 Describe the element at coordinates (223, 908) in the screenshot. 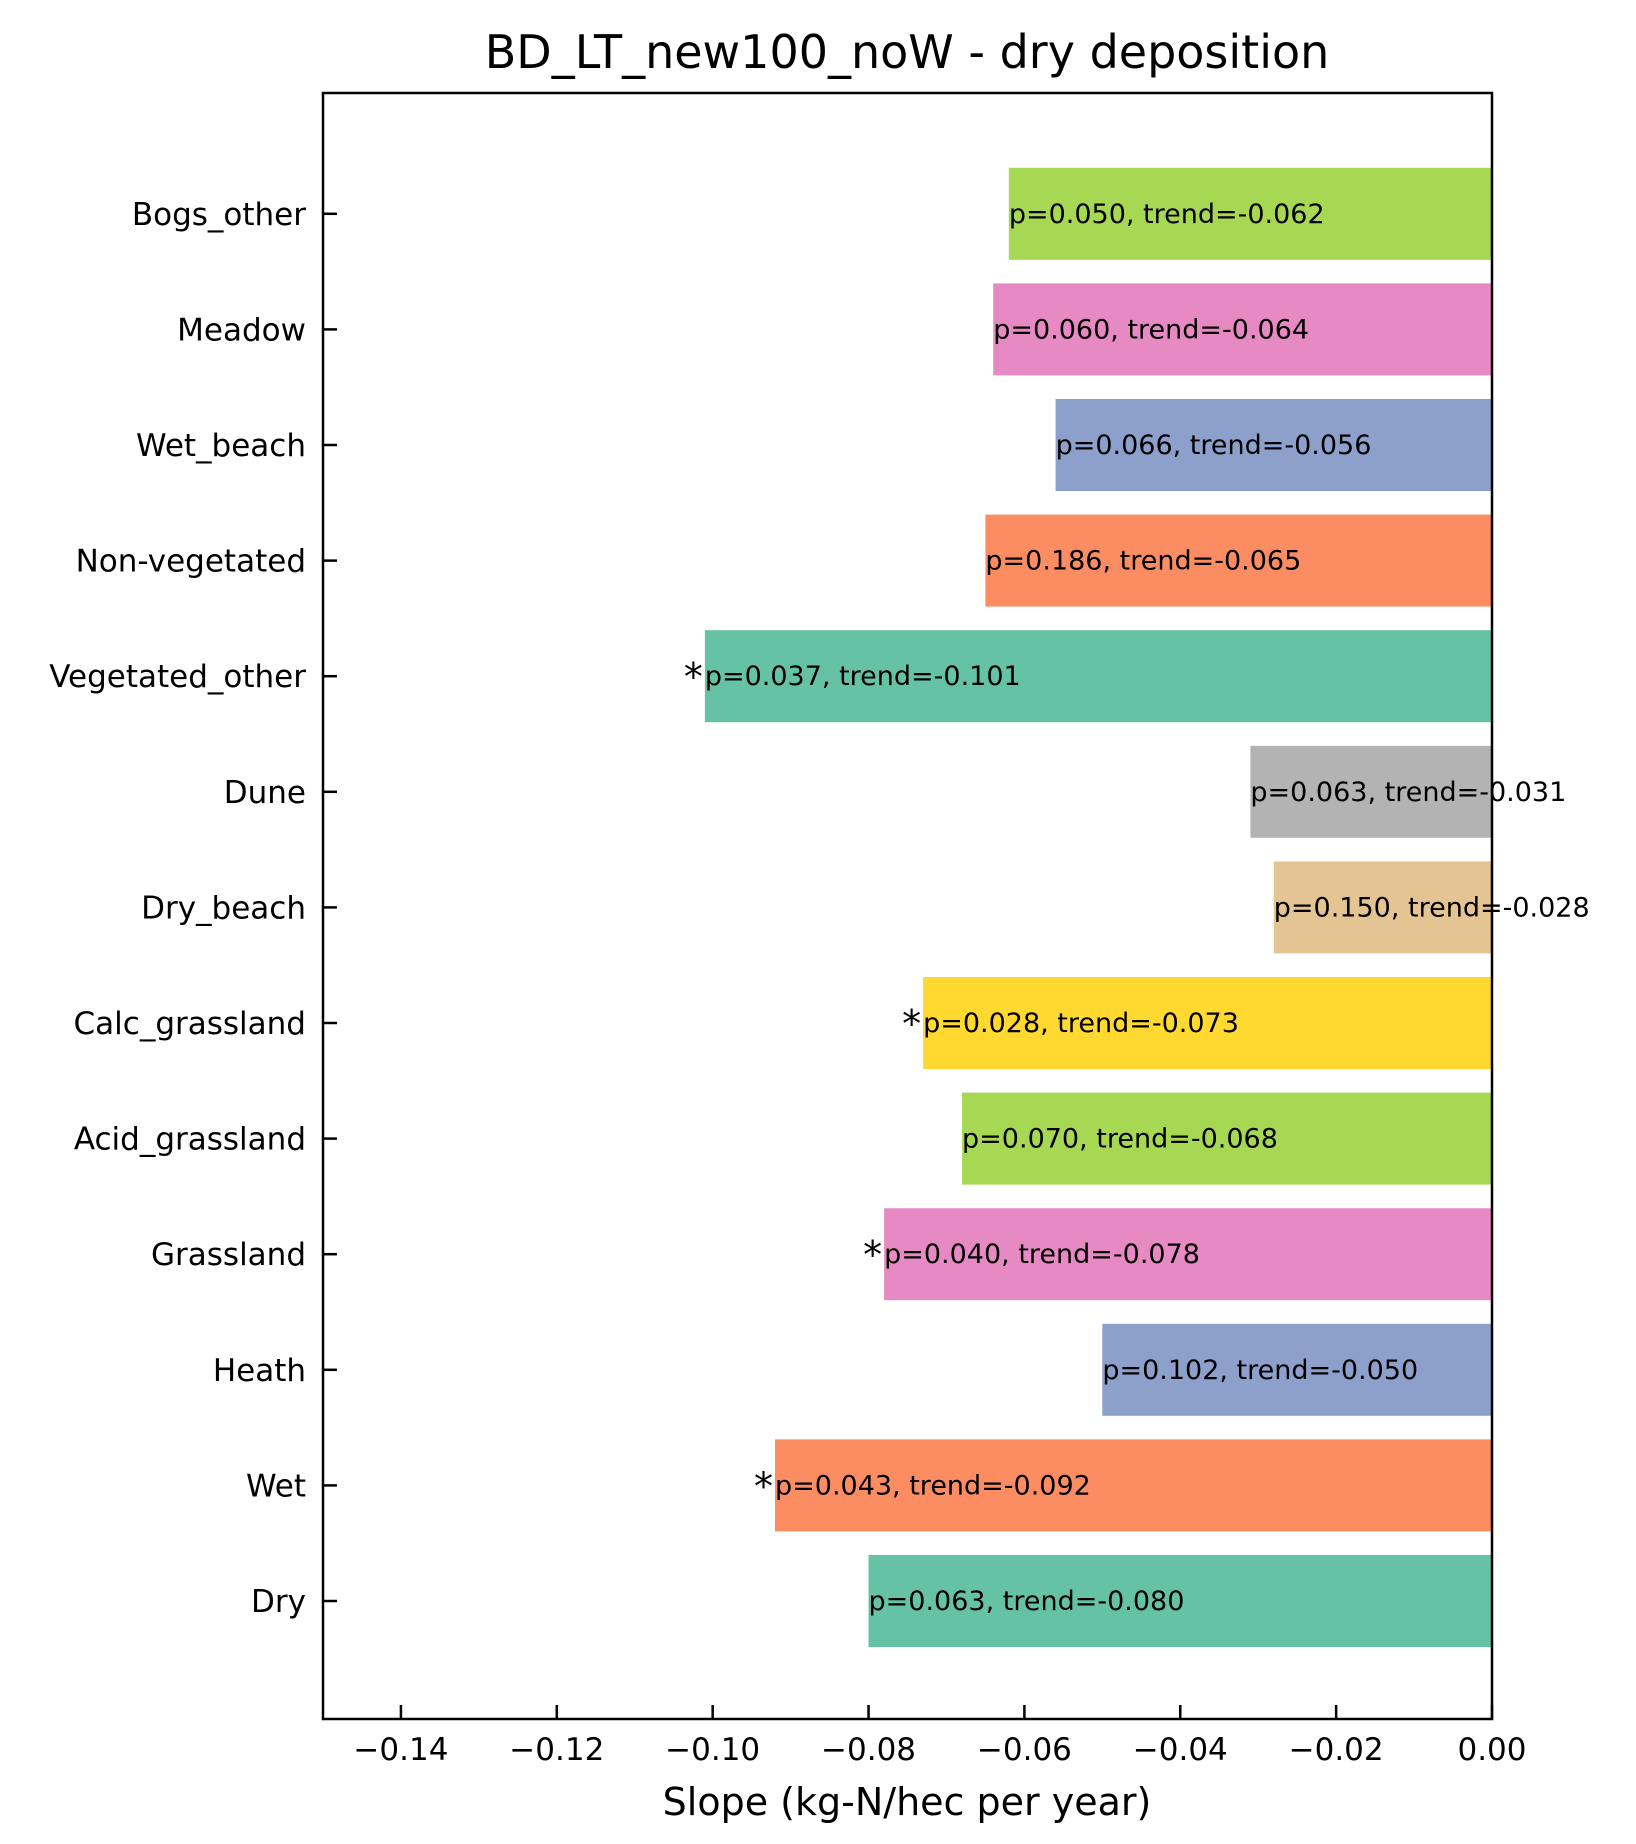

I see `y-tick-label: Dry_beach` at that location.